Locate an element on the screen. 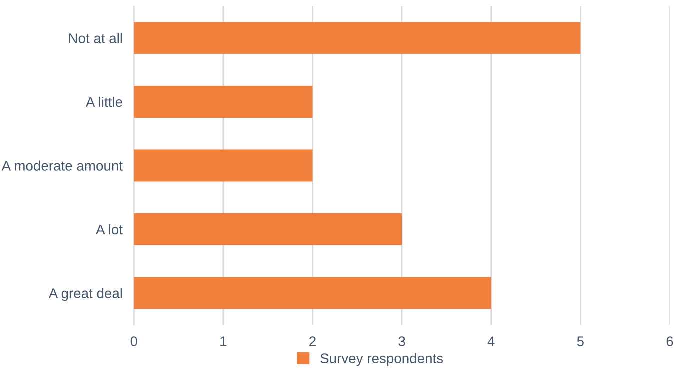 The width and height of the screenshot is (674, 375). x-tick-label: 2 is located at coordinates (313, 341).